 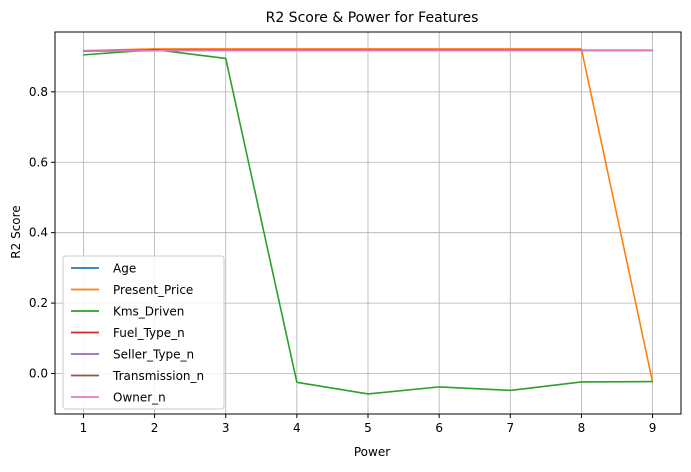 What do you see at coordinates (439, 428) in the screenshot?
I see `x-tick-label: 6` at bounding box center [439, 428].